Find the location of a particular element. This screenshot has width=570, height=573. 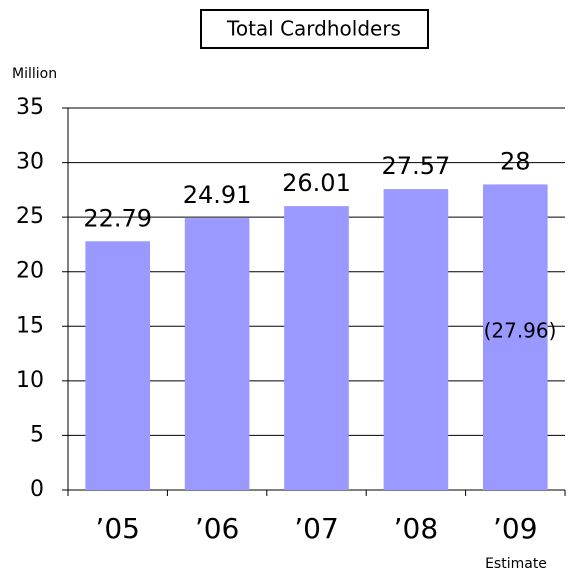

x-tick-label: ’09 is located at coordinates (515, 528).